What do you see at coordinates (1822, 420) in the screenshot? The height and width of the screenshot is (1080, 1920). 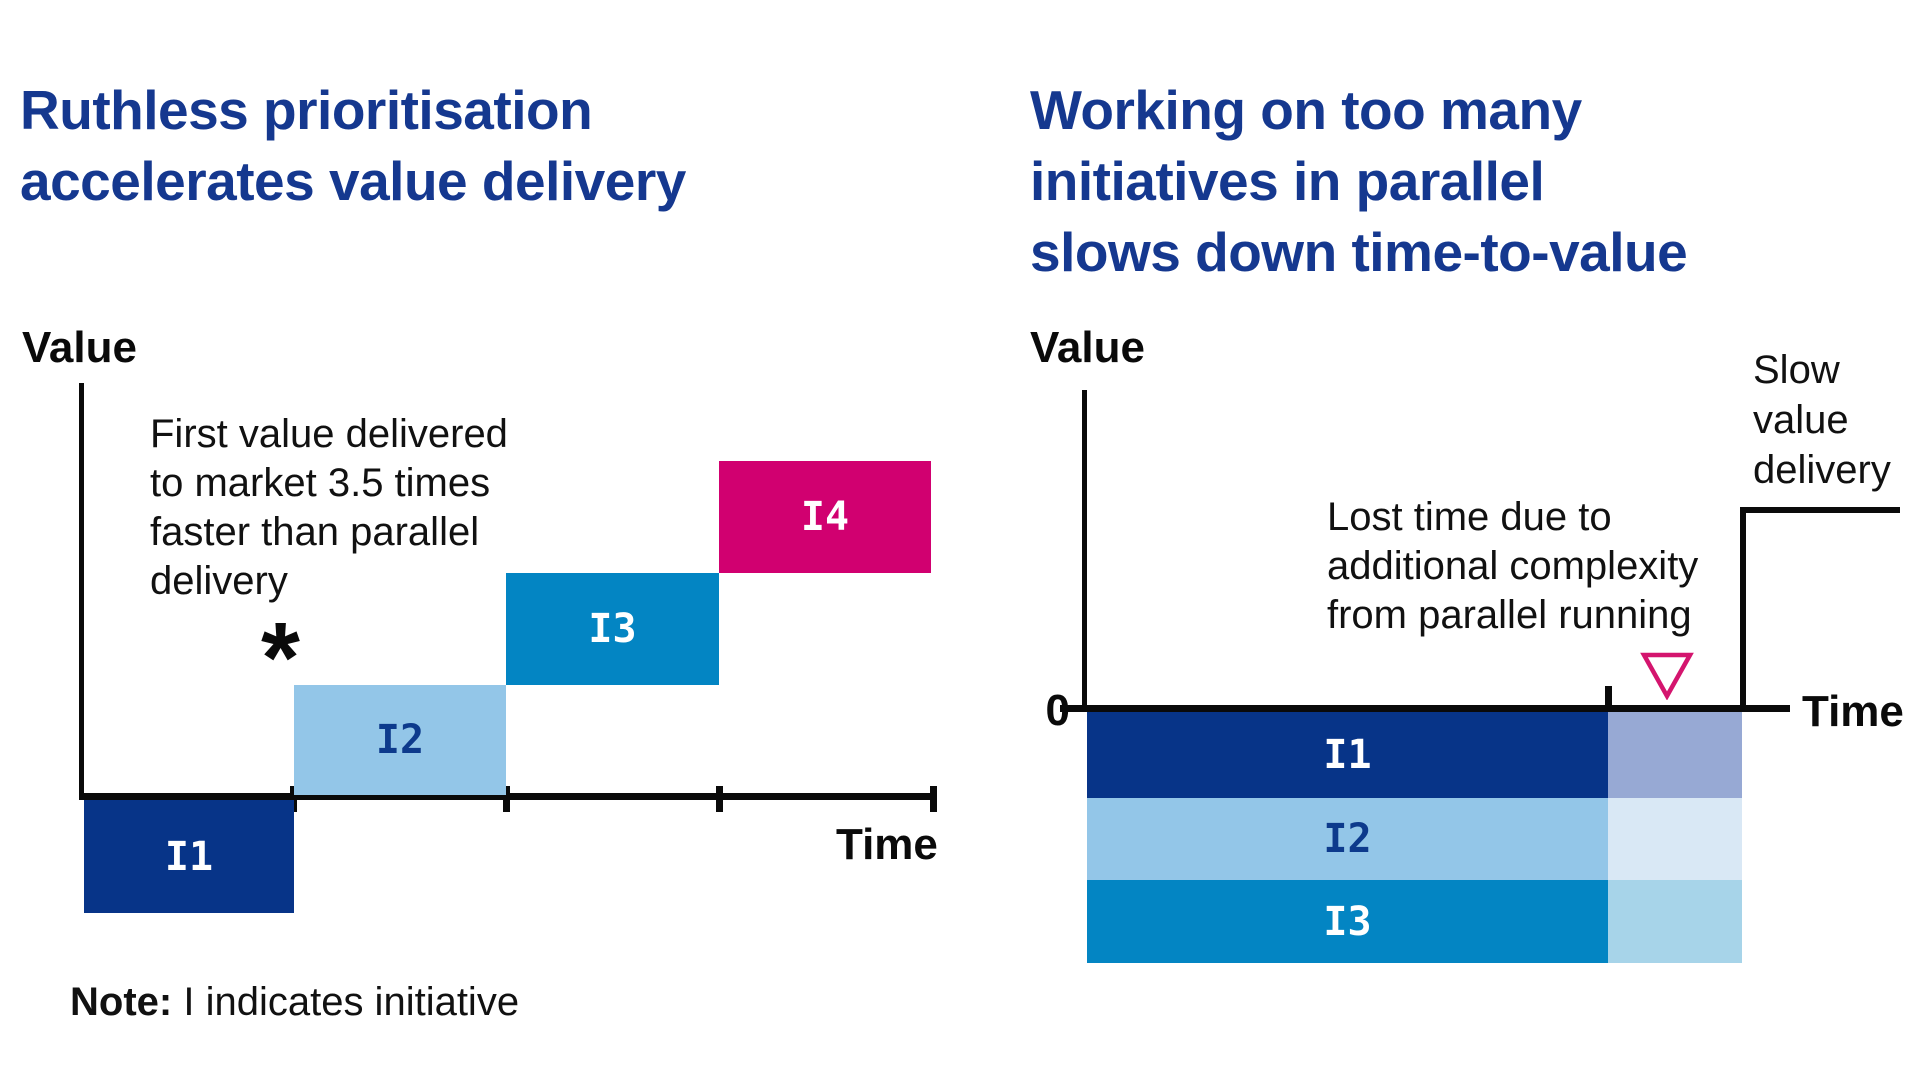 I see `slow-value-delivery-label: Slow value delivery` at bounding box center [1822, 420].